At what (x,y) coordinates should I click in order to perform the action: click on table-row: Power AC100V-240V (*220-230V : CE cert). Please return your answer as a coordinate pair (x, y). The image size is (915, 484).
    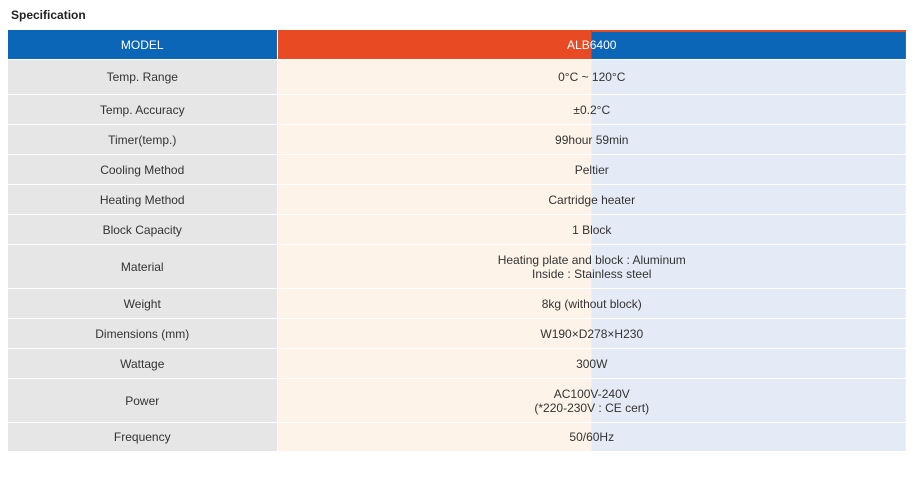
    Looking at the image, I should click on (457, 400).